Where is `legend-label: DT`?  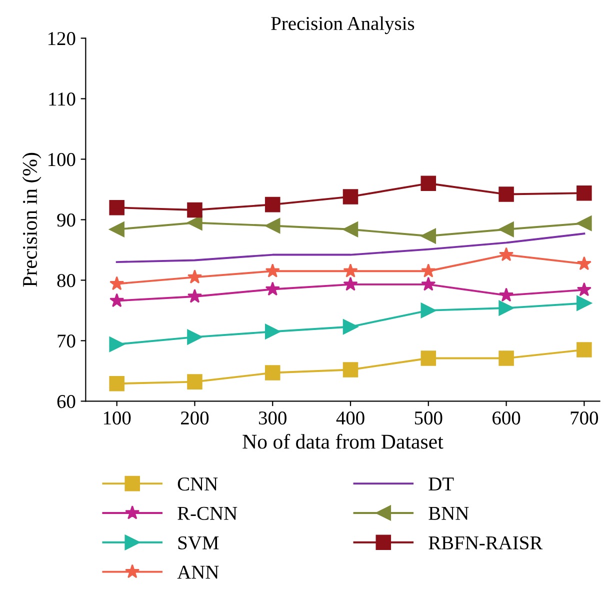 legend-label: DT is located at coordinates (441, 484).